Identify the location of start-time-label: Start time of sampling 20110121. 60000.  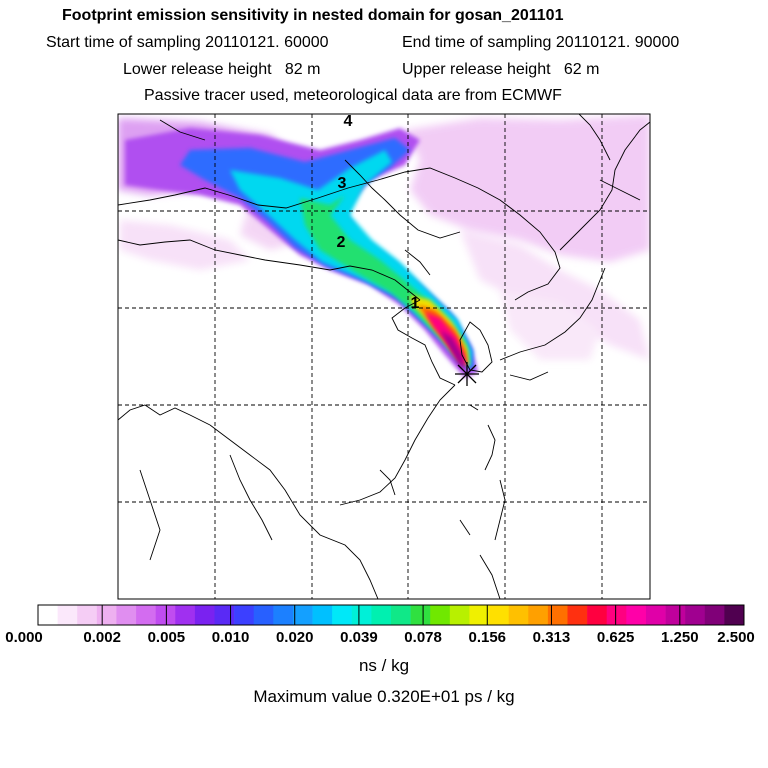
(187, 42).